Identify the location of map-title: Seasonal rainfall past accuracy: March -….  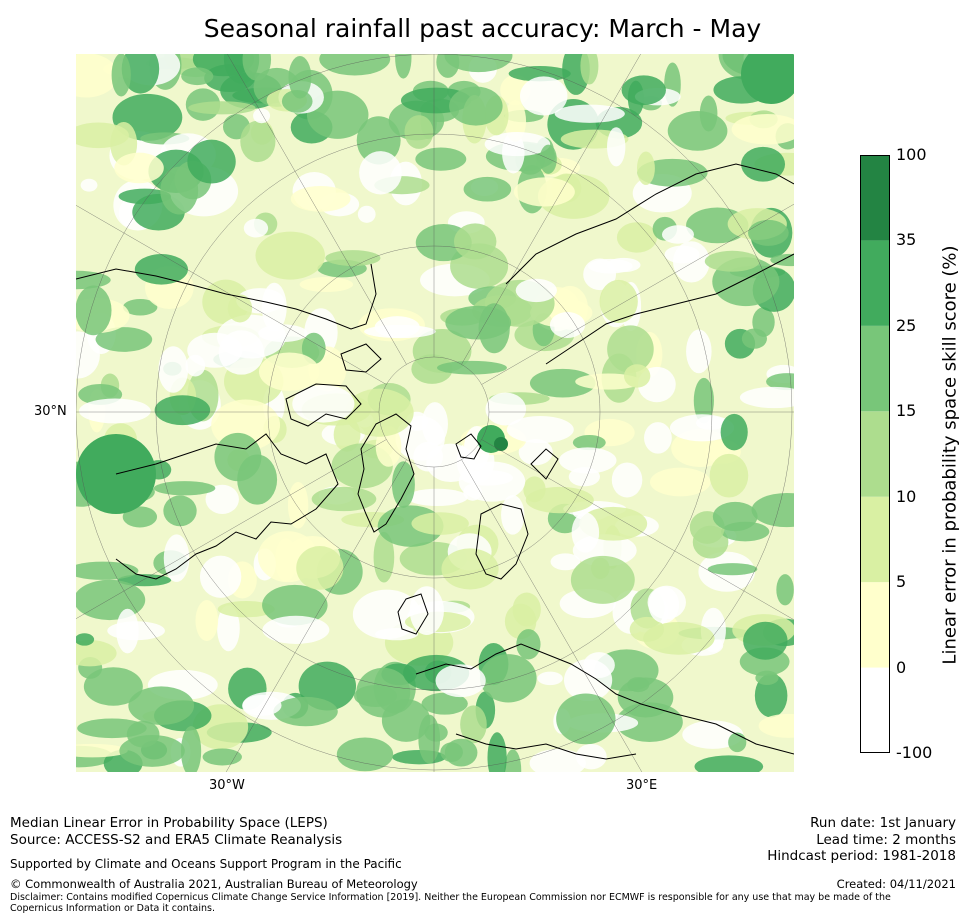
(482, 28).